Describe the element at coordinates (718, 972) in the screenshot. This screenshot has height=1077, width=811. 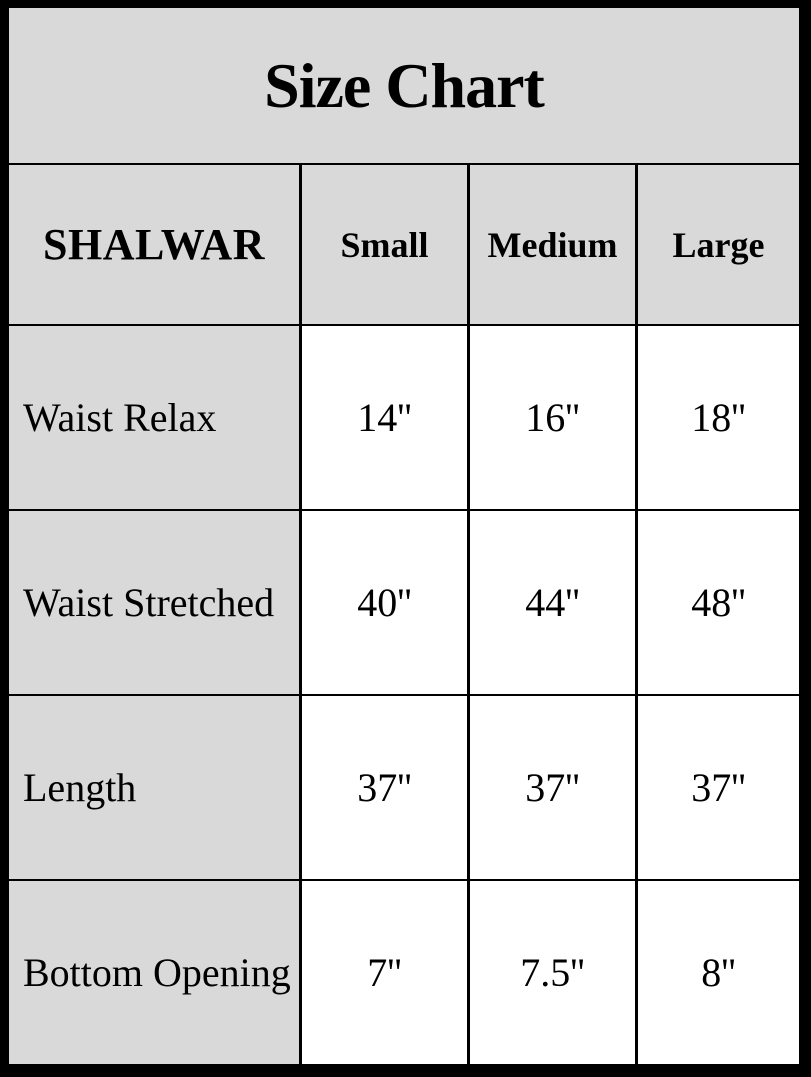
I see `size-value: 8''` at that location.